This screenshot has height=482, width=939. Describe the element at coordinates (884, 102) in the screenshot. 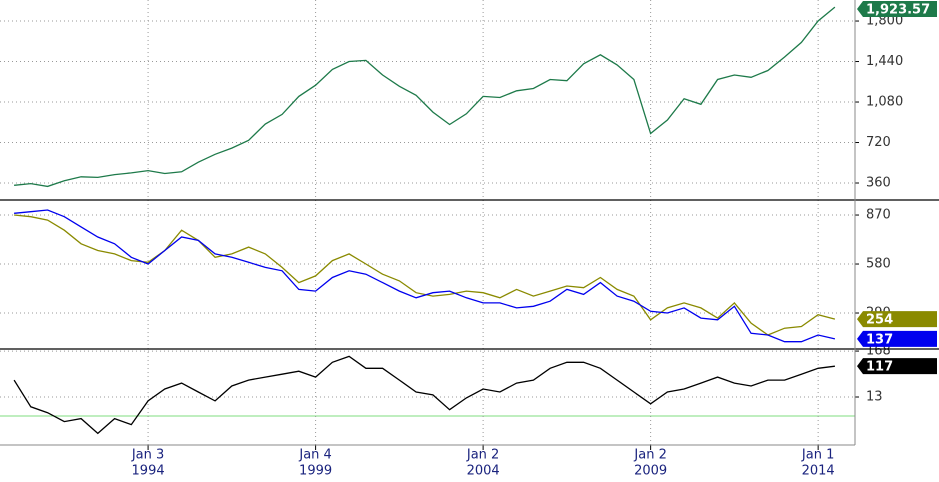

I see `y-tick-label: 1,080` at that location.